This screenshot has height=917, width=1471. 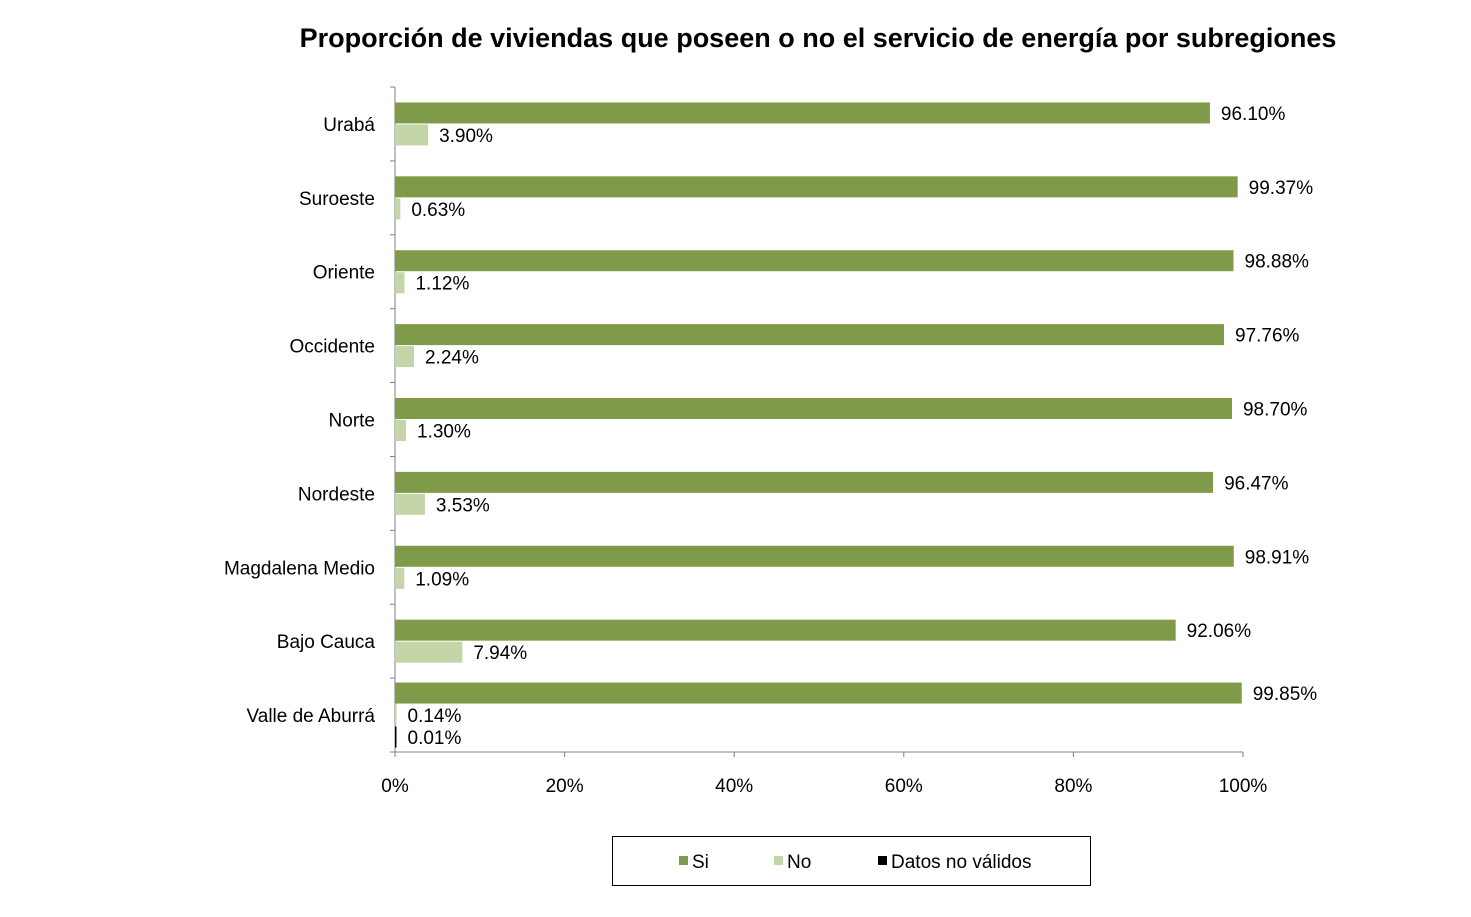 What do you see at coordinates (435, 716) in the screenshot?
I see `data-label: 0.14%` at bounding box center [435, 716].